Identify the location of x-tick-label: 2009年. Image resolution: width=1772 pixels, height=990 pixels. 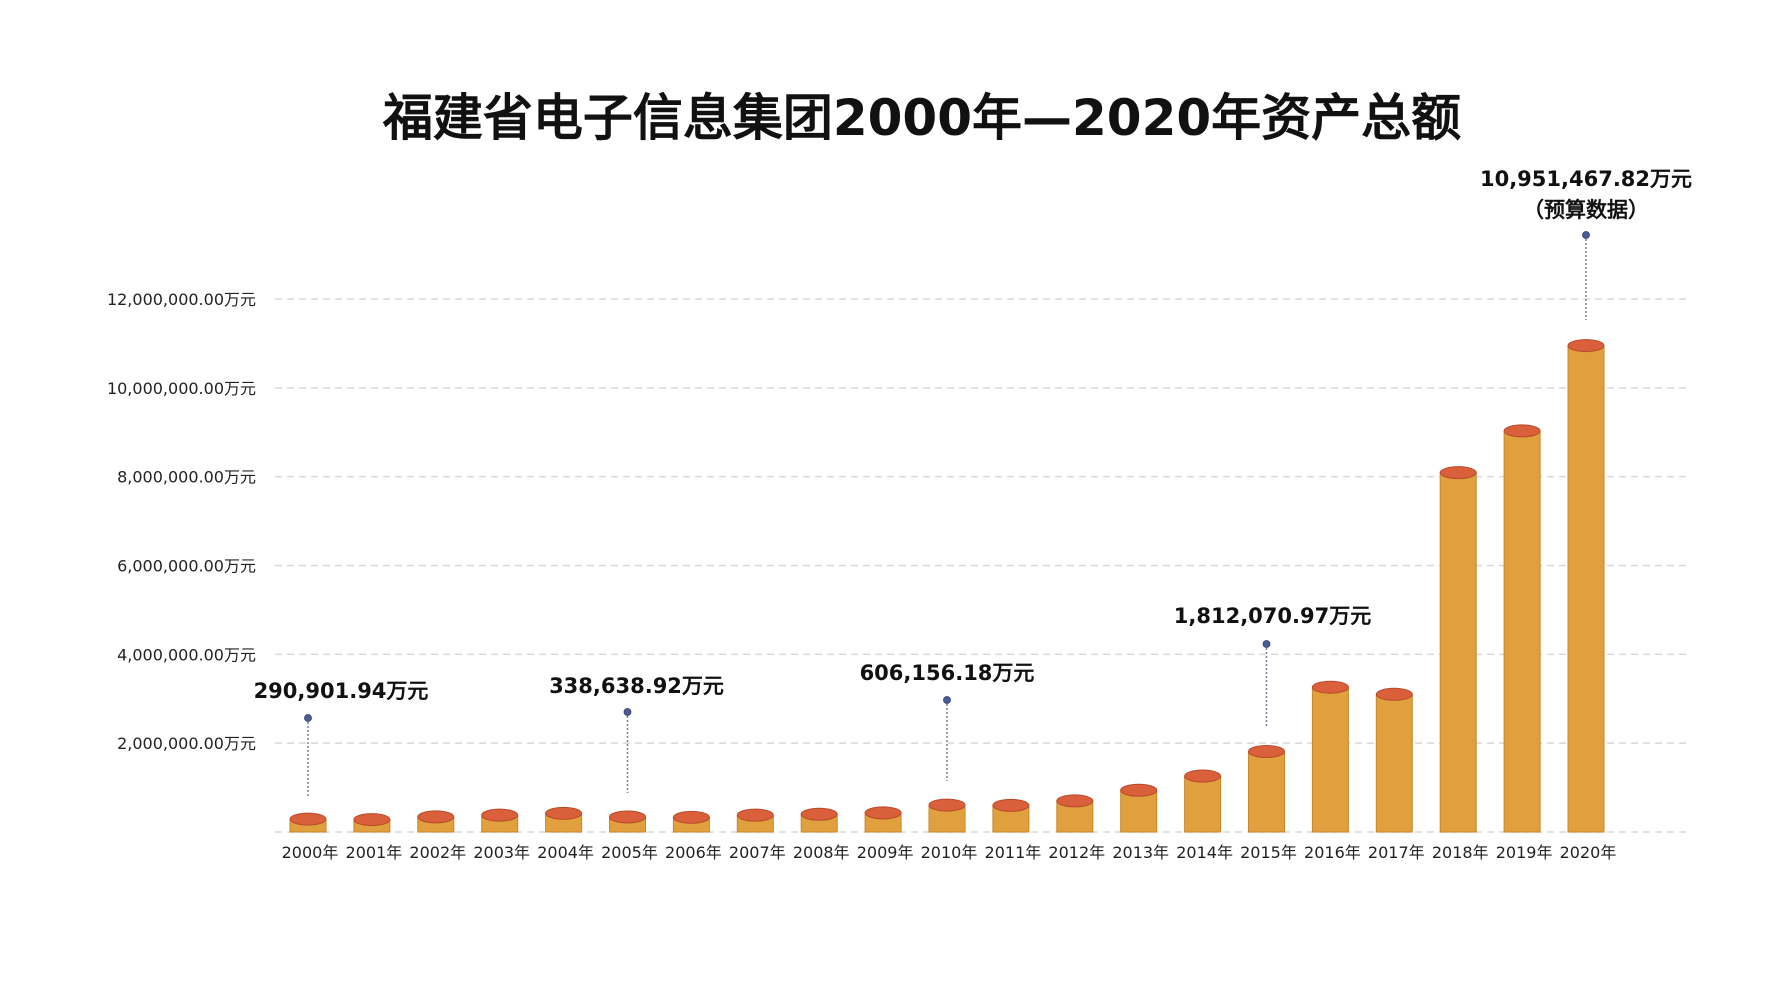
(885, 852).